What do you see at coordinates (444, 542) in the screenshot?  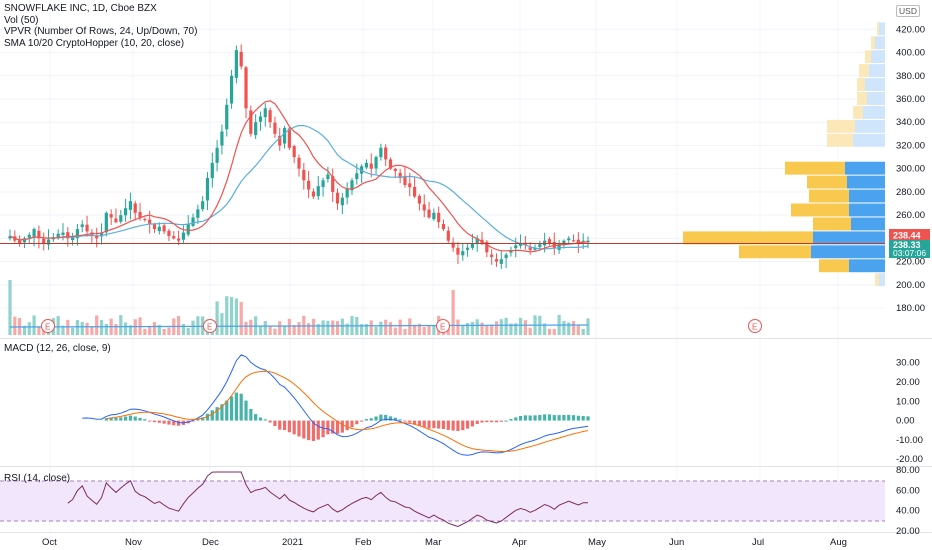 I see `x-axis: Oct Nov Dec 2021 Feb Mar Apr May Jun Jul Aug` at bounding box center [444, 542].